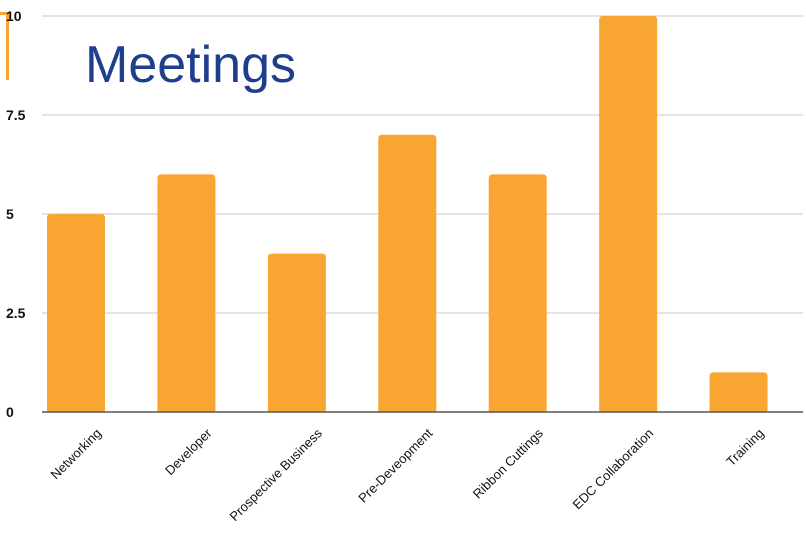 Image resolution: width=806 pixels, height=554 pixels. What do you see at coordinates (4, 46) in the screenshot?
I see `accent-bracket` at bounding box center [4, 46].